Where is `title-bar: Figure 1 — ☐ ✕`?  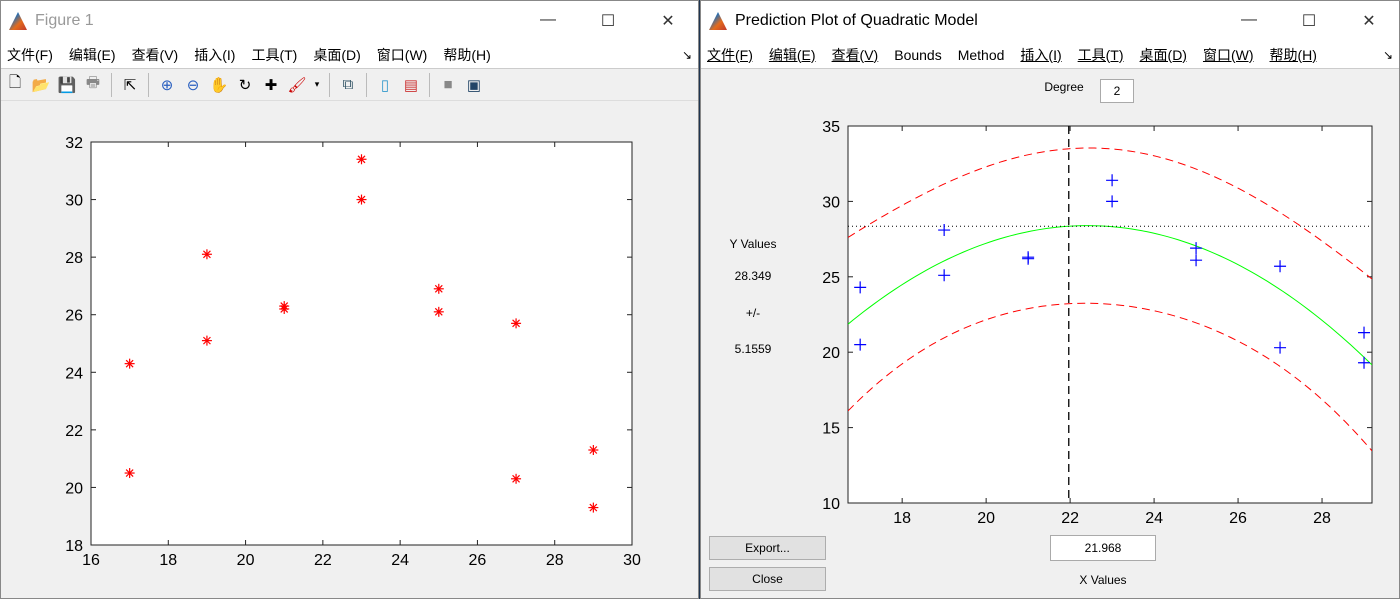 title-bar: Figure 1 — ☐ ✕ is located at coordinates (349, 21).